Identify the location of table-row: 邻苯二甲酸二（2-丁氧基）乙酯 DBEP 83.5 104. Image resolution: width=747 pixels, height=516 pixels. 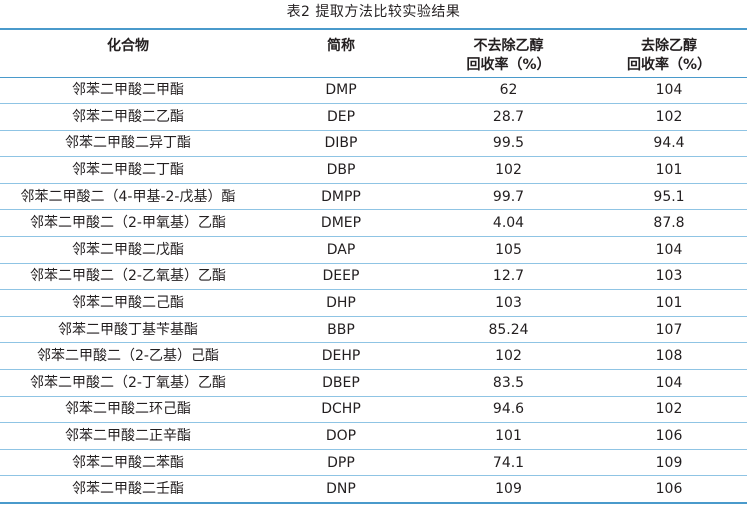
(373, 383).